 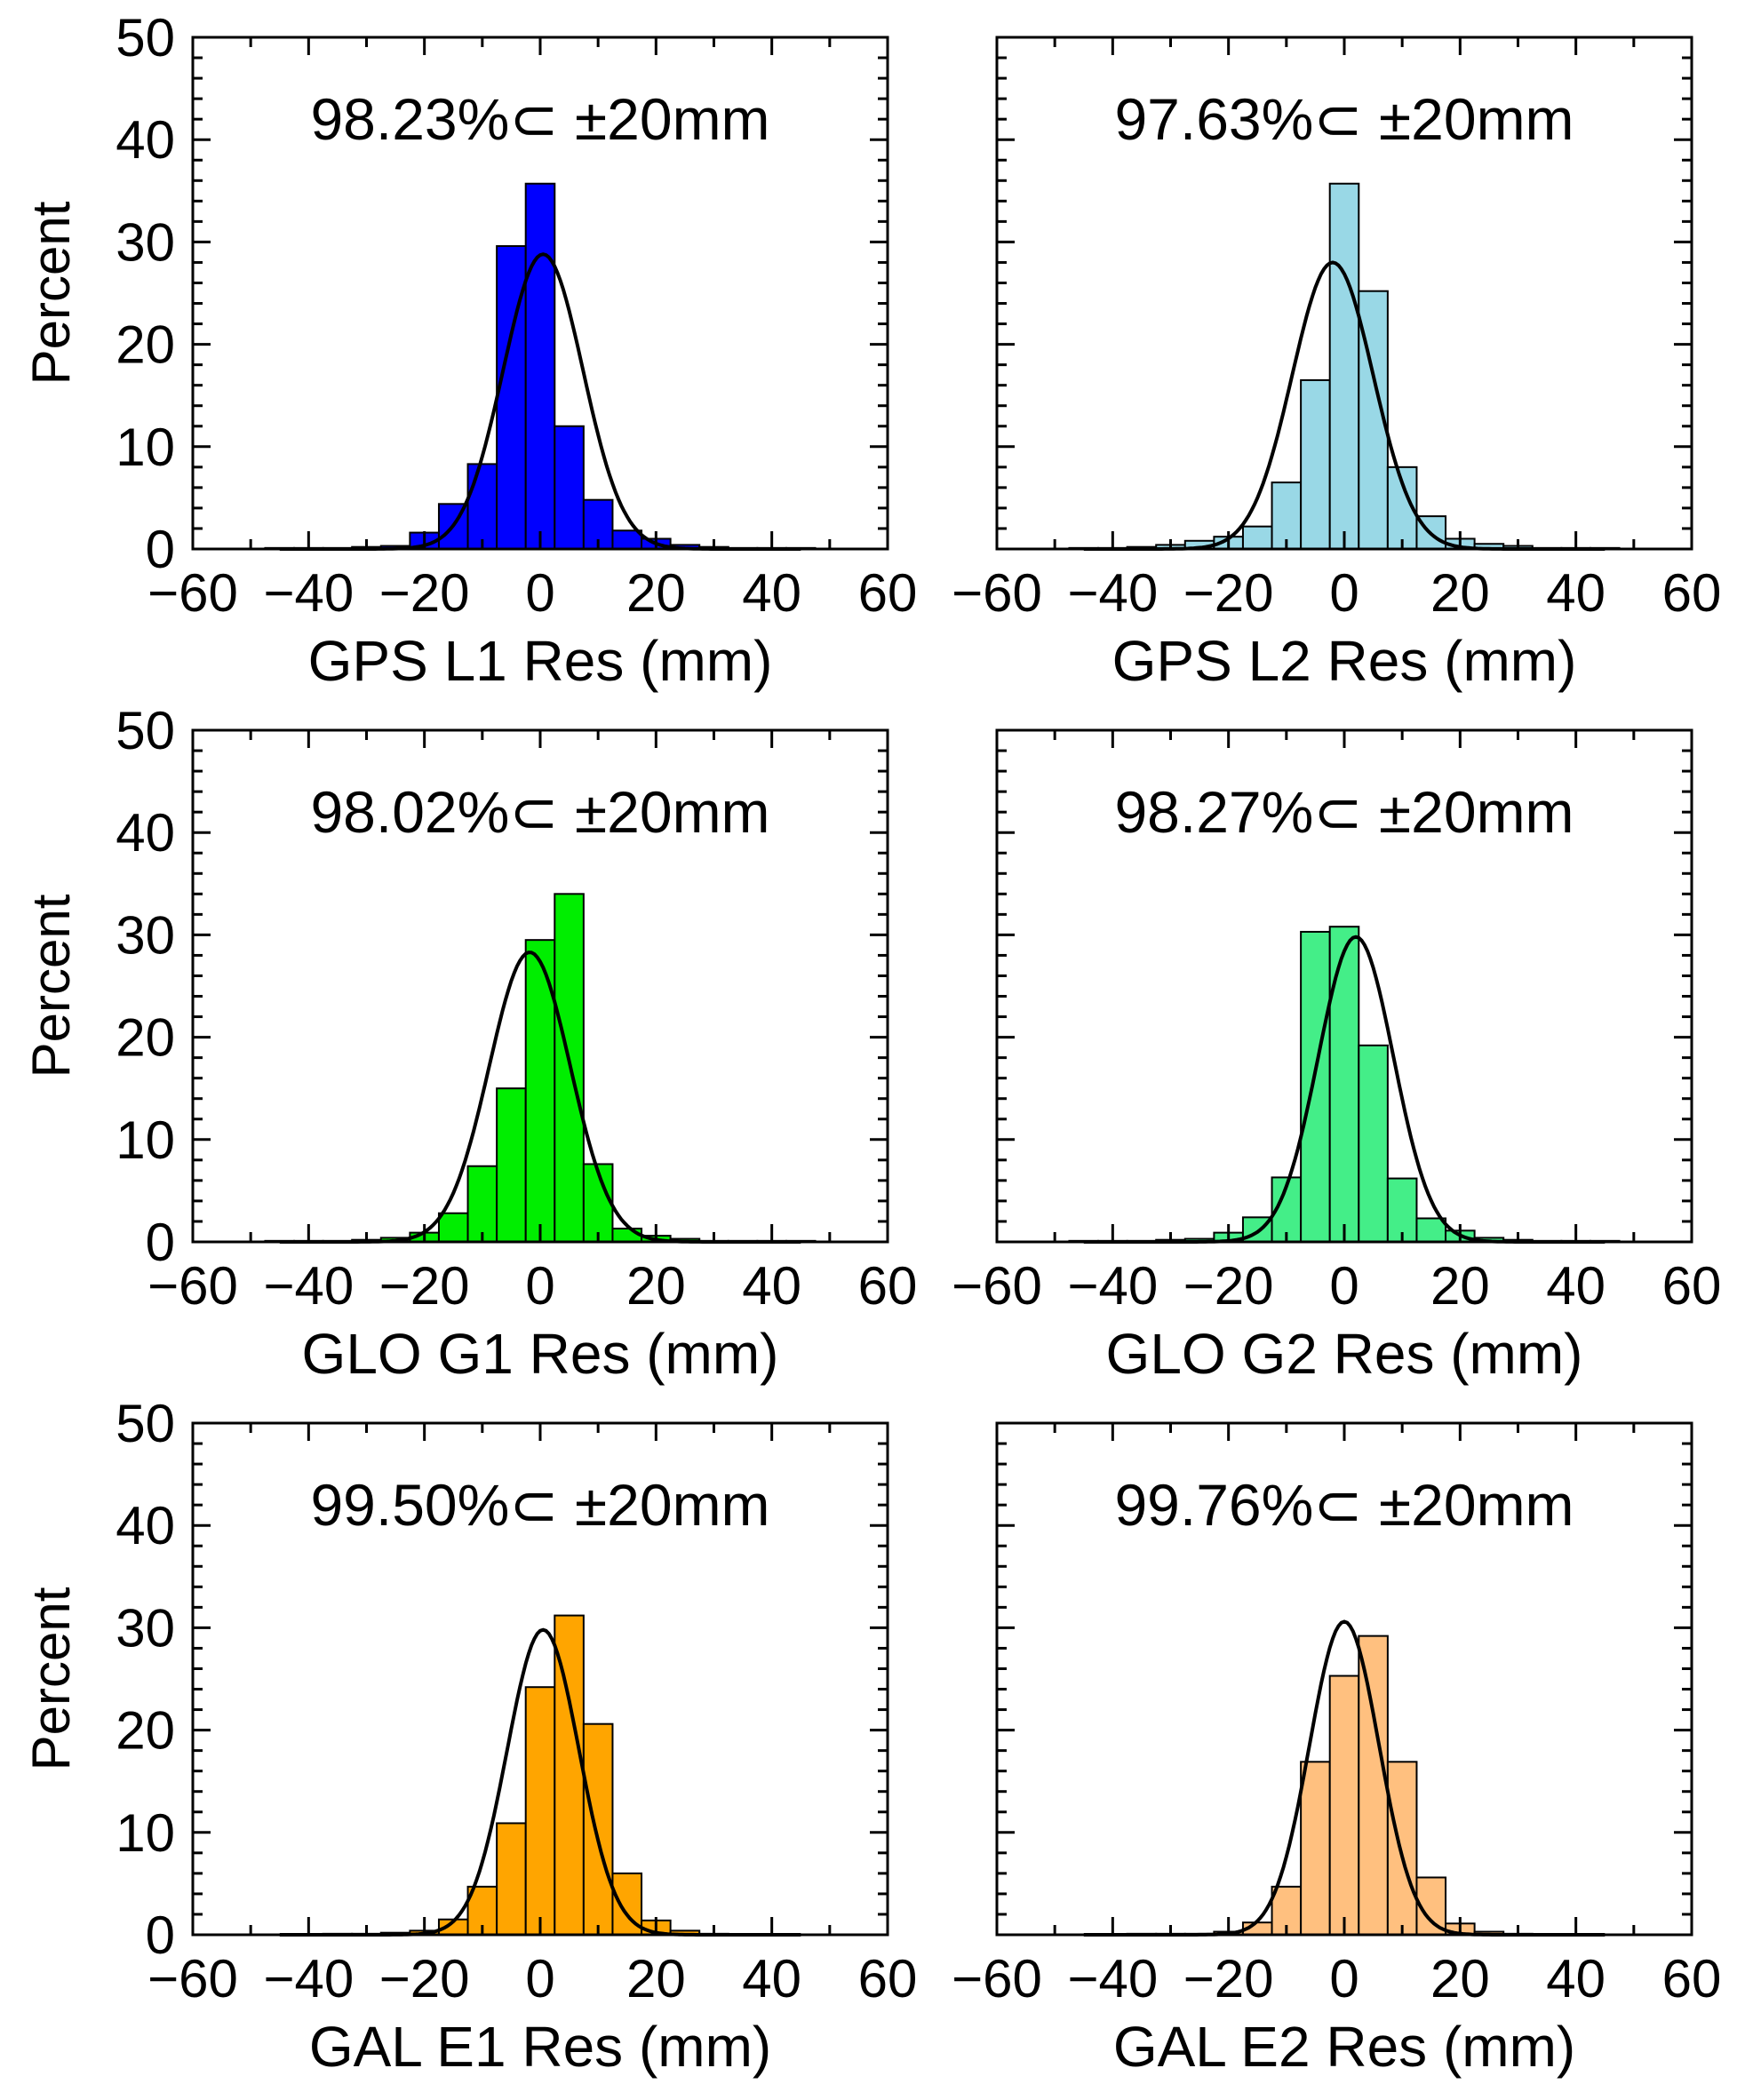 What do you see at coordinates (1344, 661) in the screenshot?
I see `x-axis-label: GPS L2 Res (mm)` at bounding box center [1344, 661].